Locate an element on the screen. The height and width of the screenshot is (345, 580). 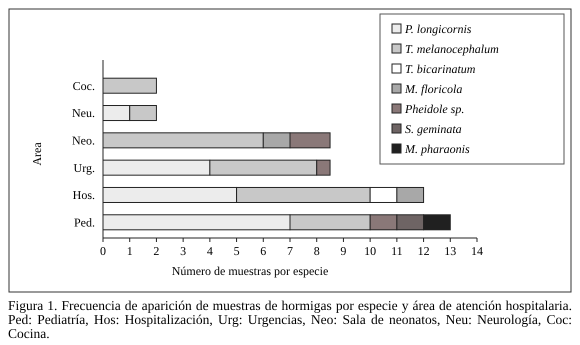
x-tick-label: 10 is located at coordinates (370, 251).